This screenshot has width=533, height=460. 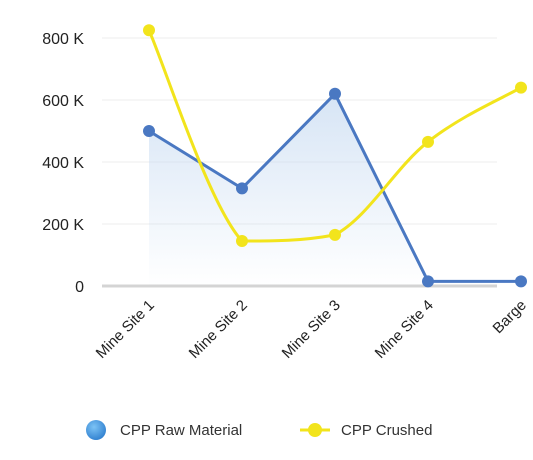 What do you see at coordinates (259, 430) in the screenshot?
I see `legend: CPP Raw Material CPP Crushed` at bounding box center [259, 430].